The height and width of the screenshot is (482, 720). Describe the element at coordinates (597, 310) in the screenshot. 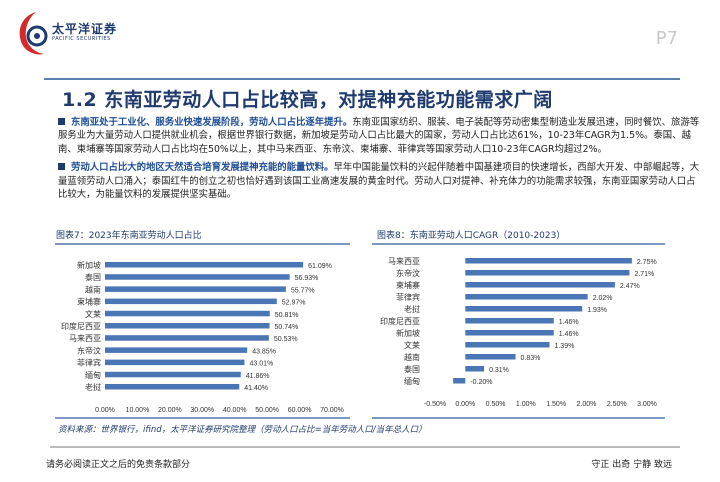

I see `data-label: 1.93%` at that location.